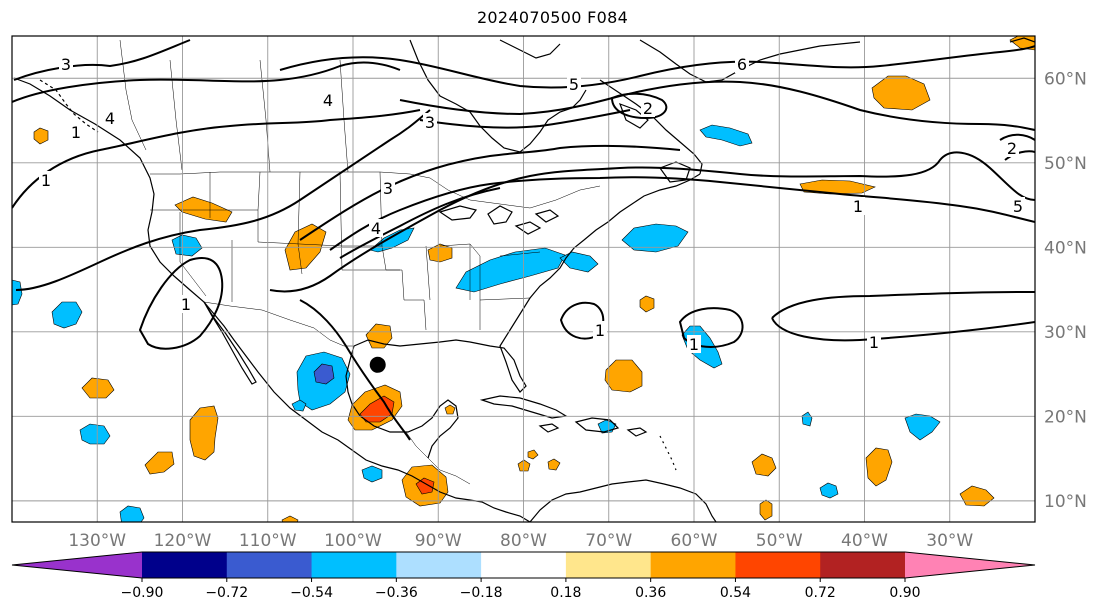  Describe the element at coordinates (396, 593) in the screenshot. I see `colorbar-tick-label: −0.36` at that location.